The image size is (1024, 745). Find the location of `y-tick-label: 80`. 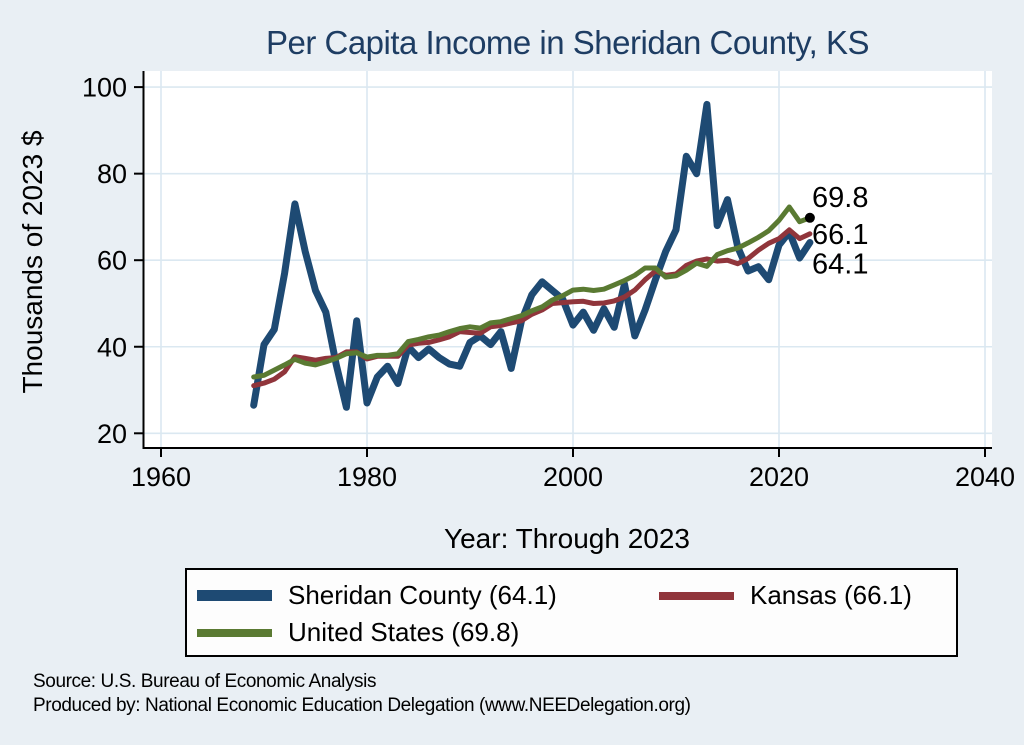

y-tick-label: 80 is located at coordinates (112, 174).